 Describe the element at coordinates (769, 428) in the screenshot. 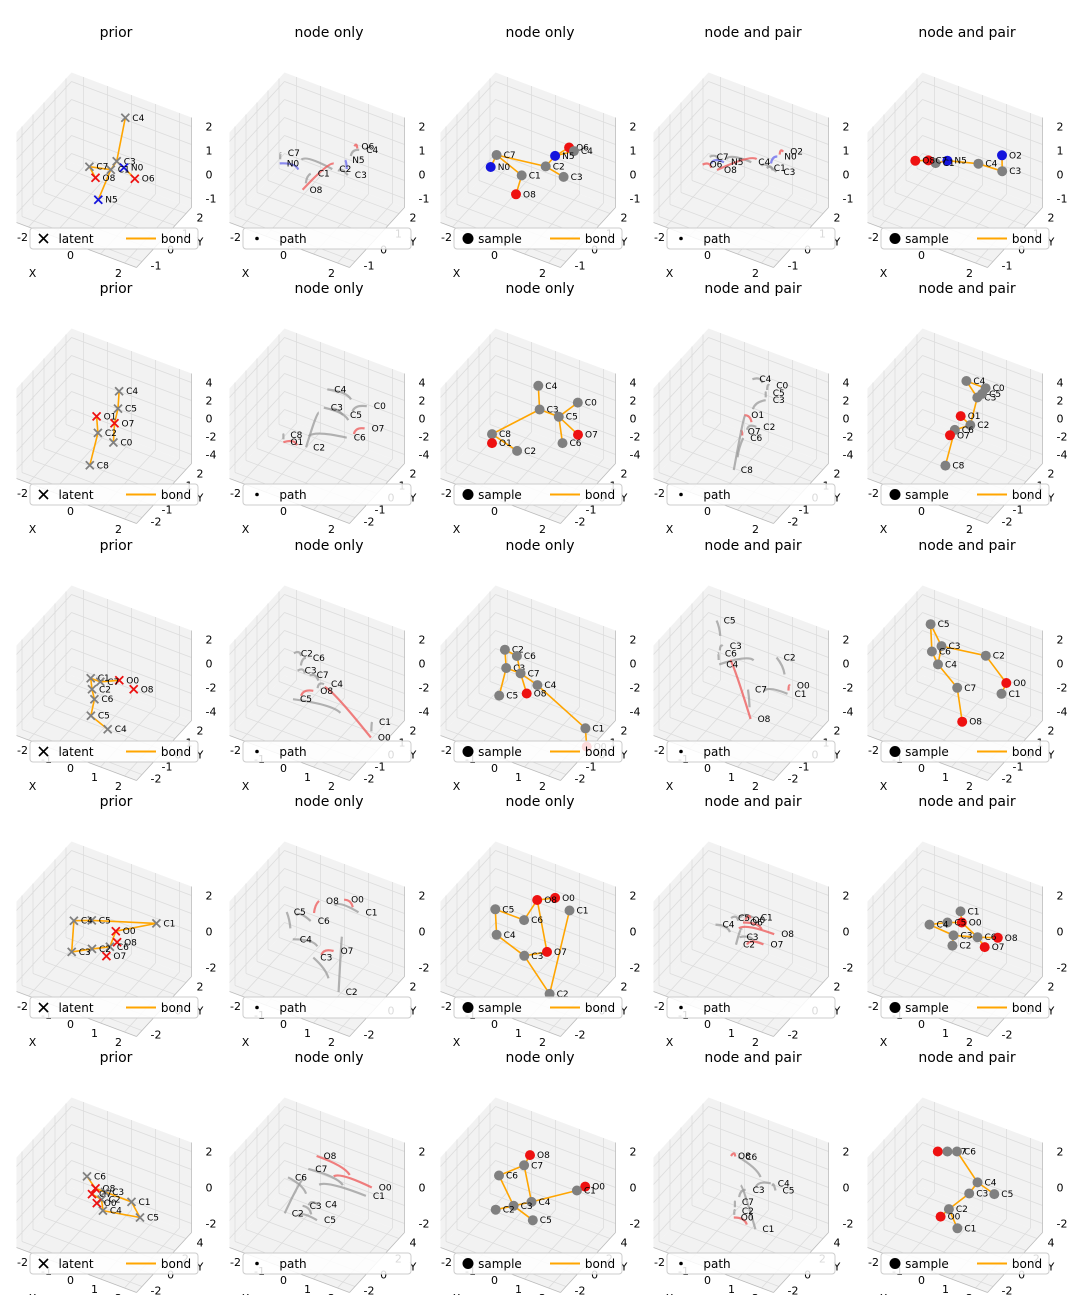

I see `atom-label: C2` at that location.